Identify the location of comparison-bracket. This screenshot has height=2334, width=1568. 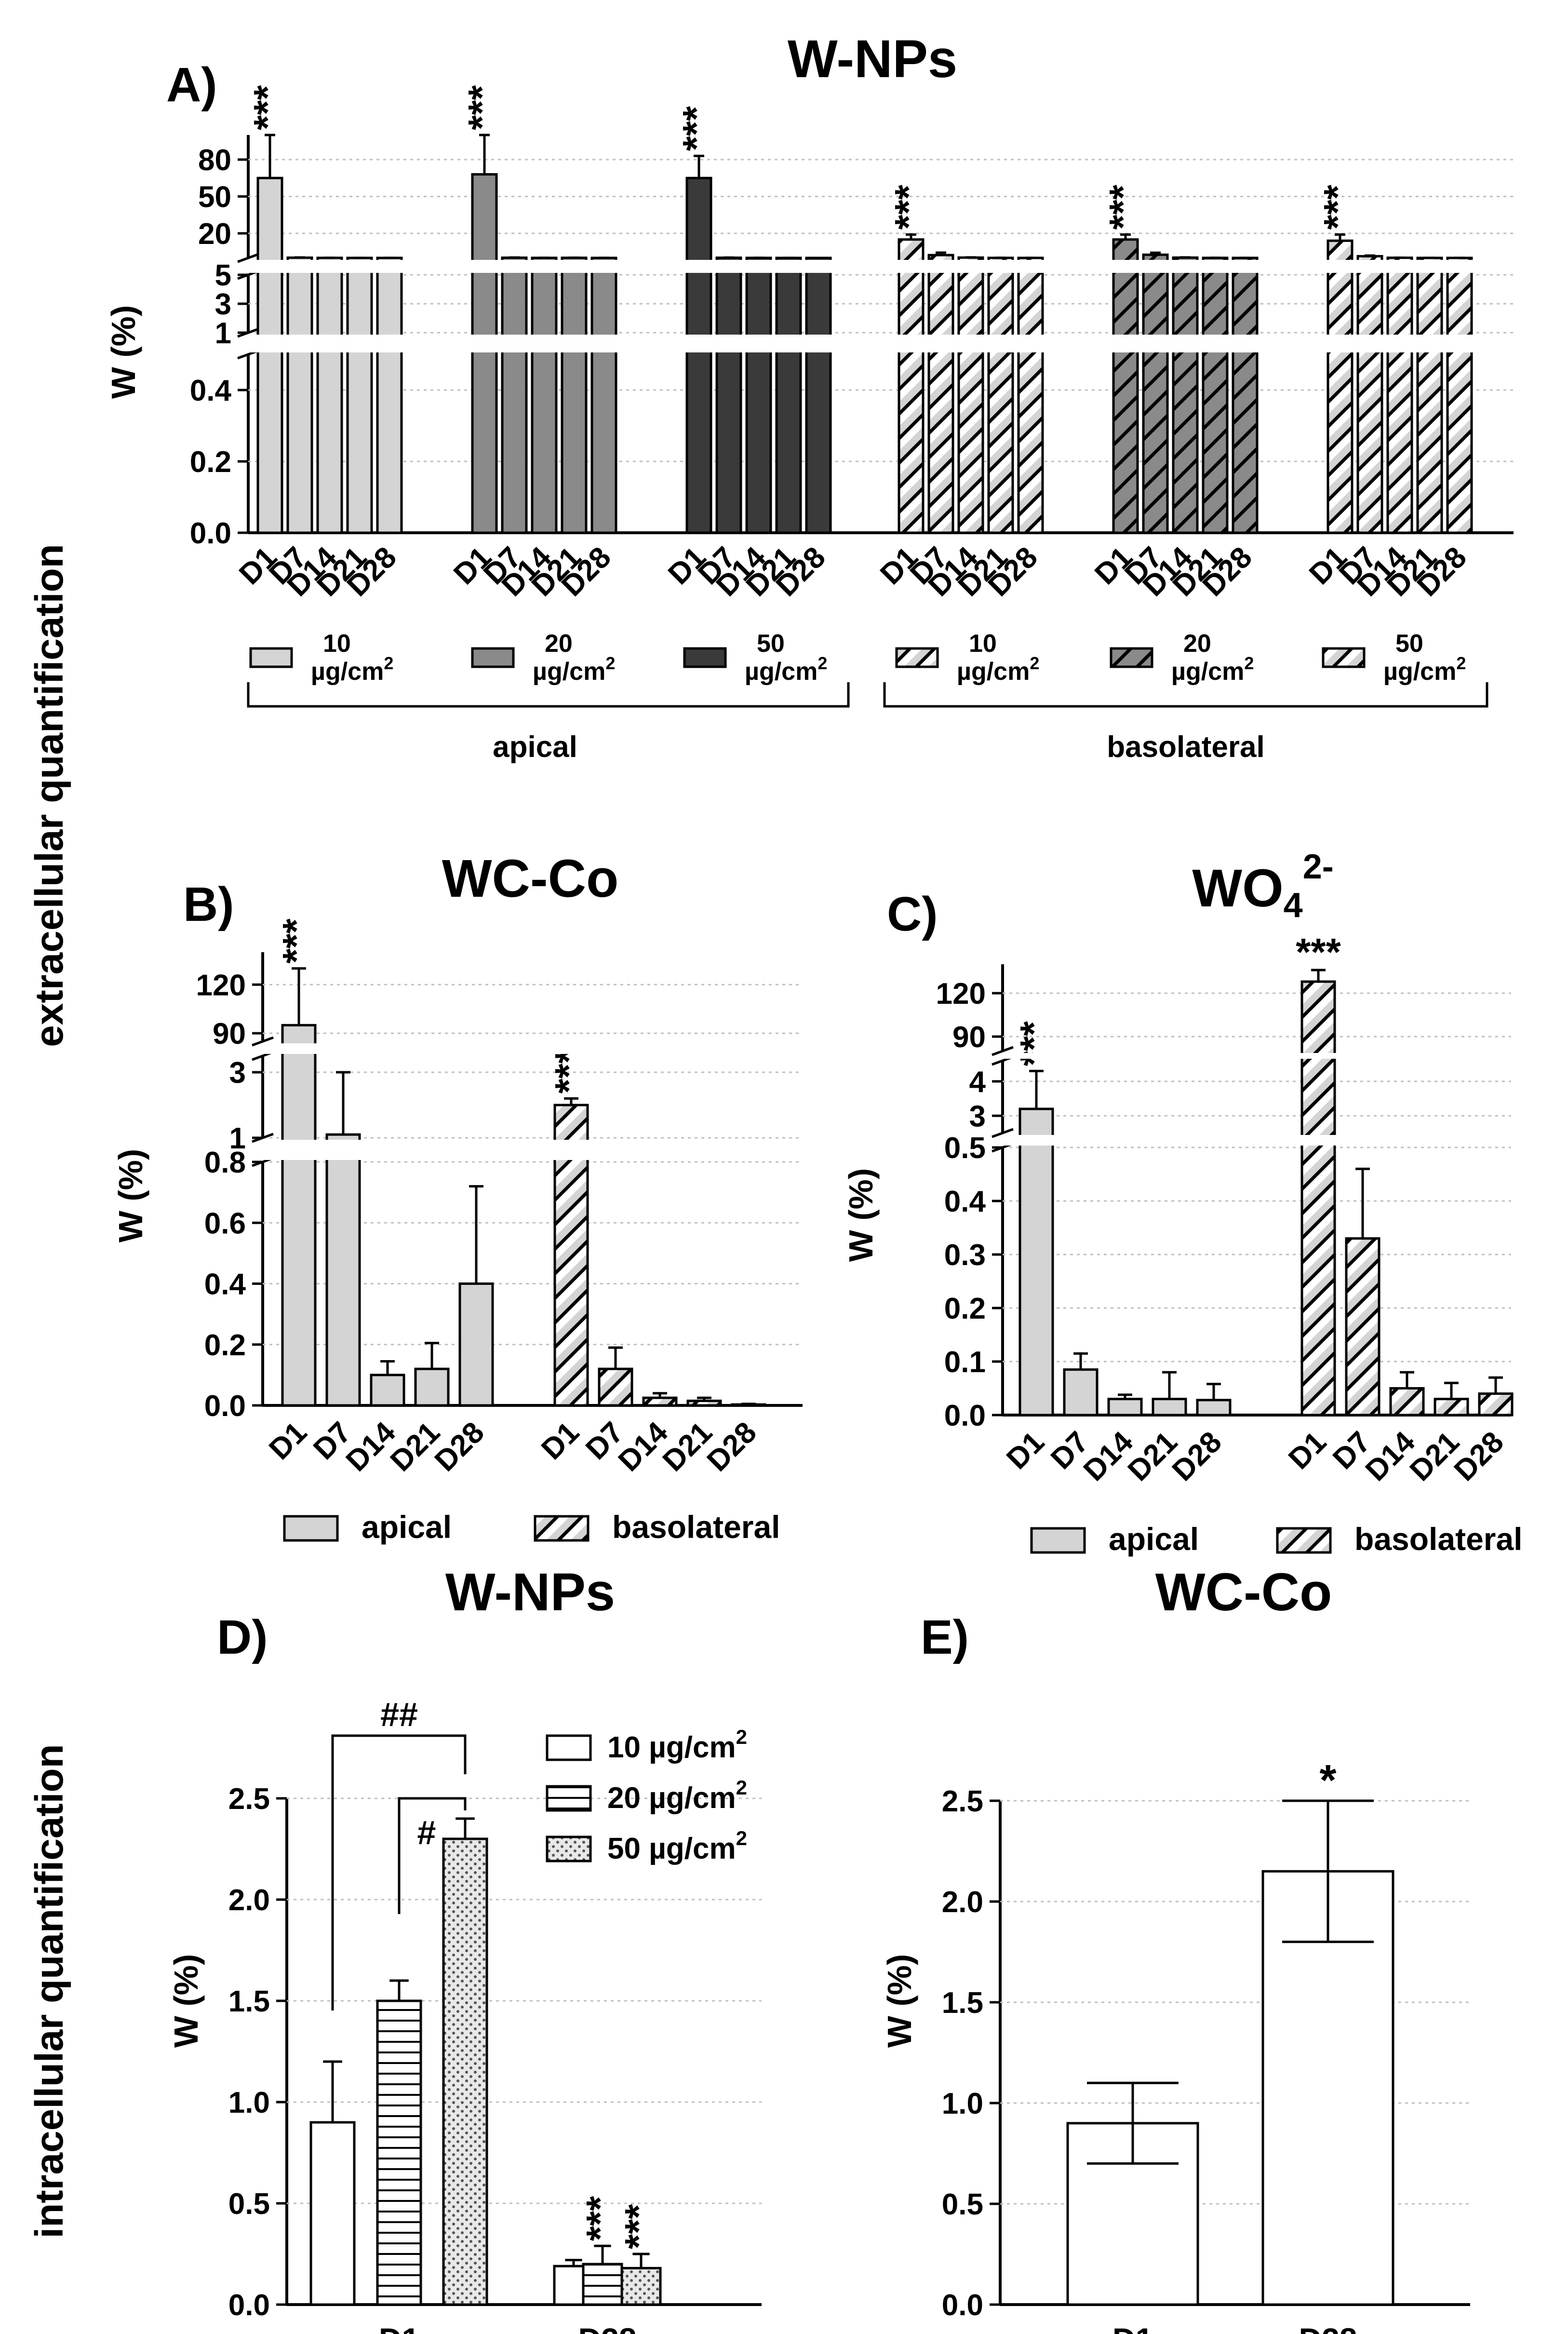
(399, 1872).